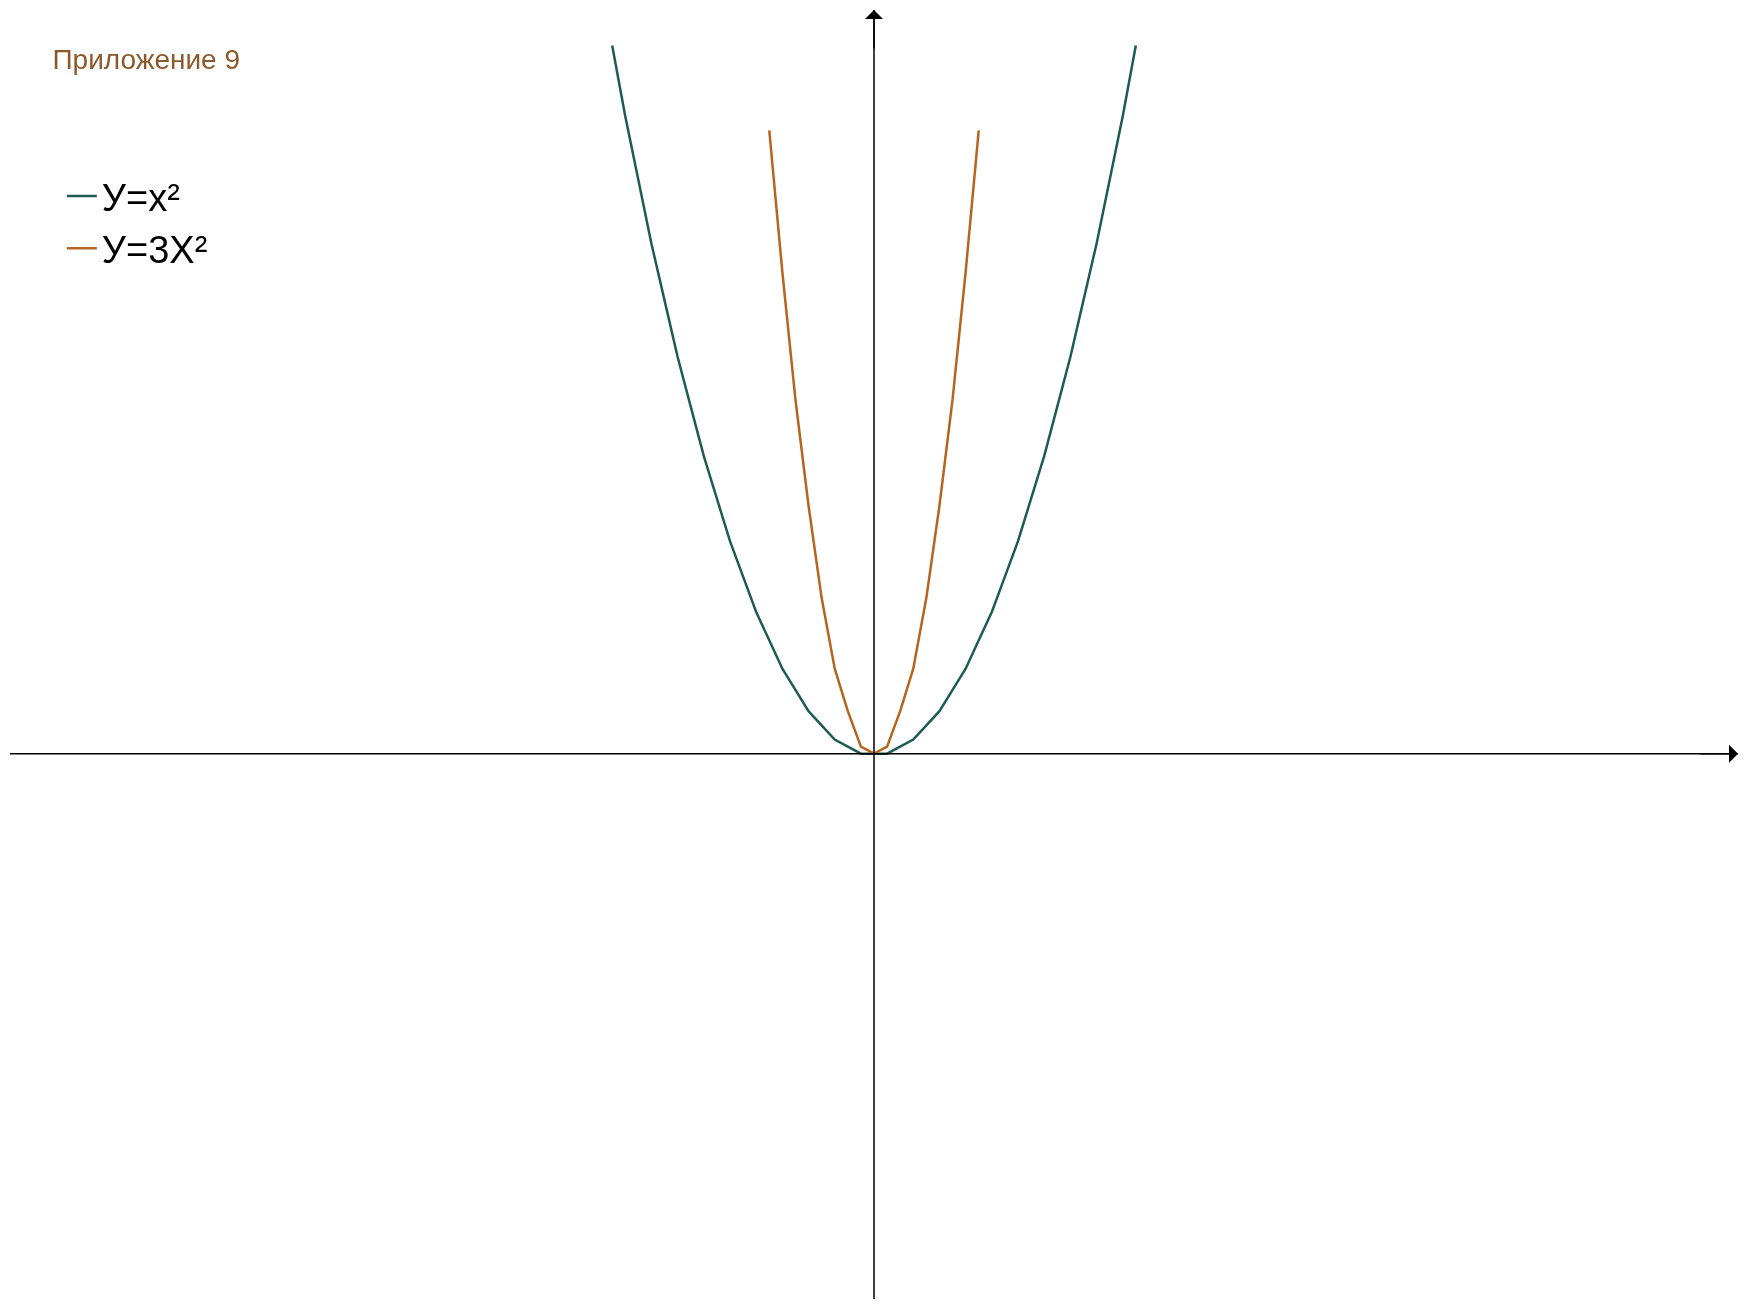 Image resolution: width=1748 pixels, height=1309 pixels. Describe the element at coordinates (146, 59) in the screenshot. I see `text: Приложение 9` at that location.